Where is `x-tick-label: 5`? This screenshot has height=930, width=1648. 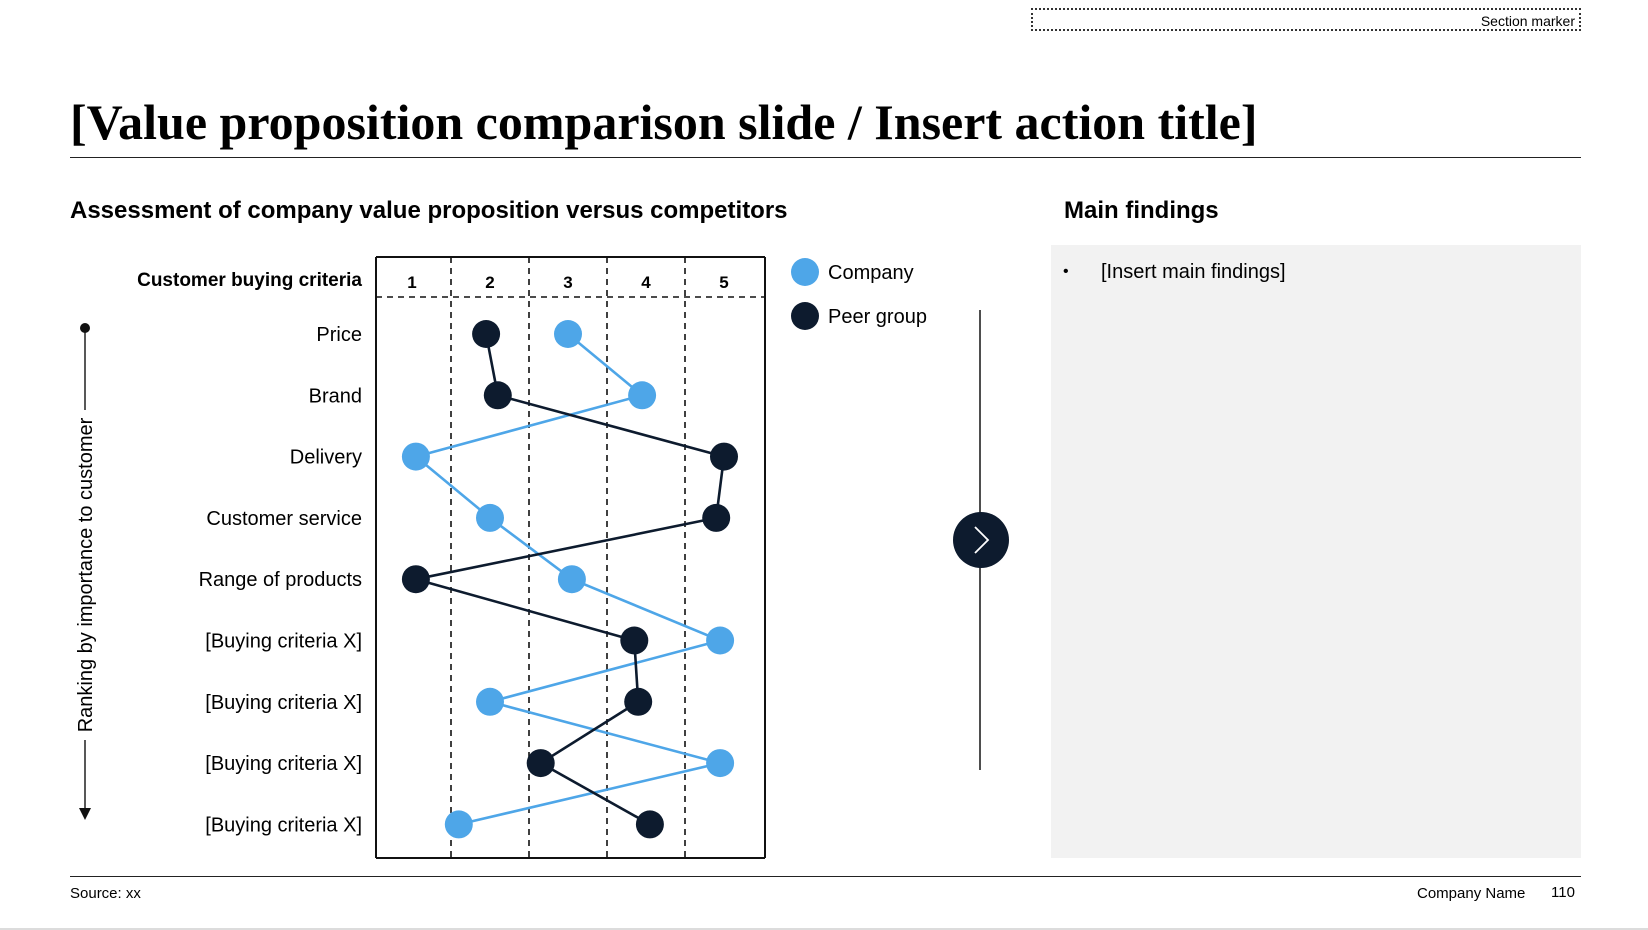
x-tick-label: 5 is located at coordinates (723, 282).